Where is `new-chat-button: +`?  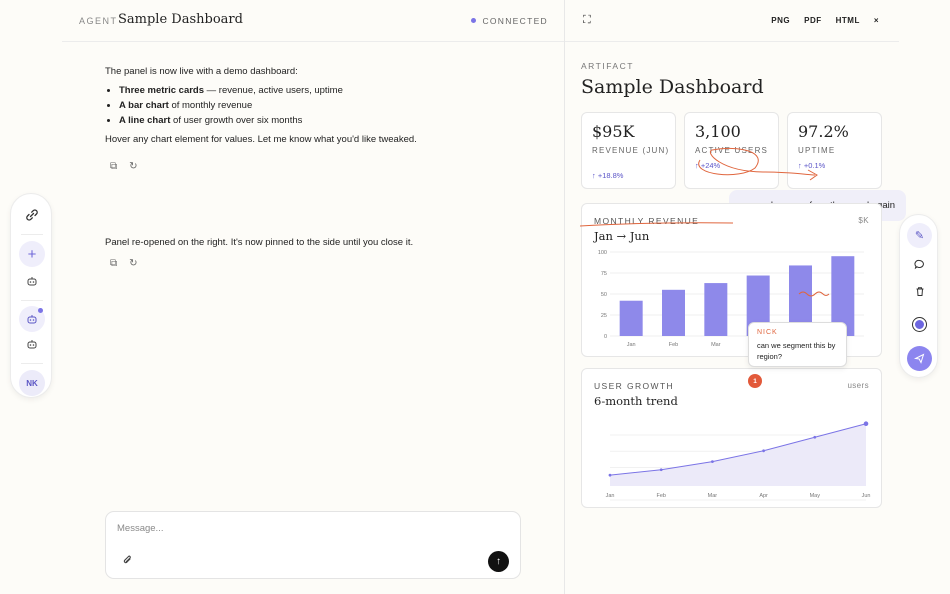 new-chat-button: + is located at coordinates (32, 254).